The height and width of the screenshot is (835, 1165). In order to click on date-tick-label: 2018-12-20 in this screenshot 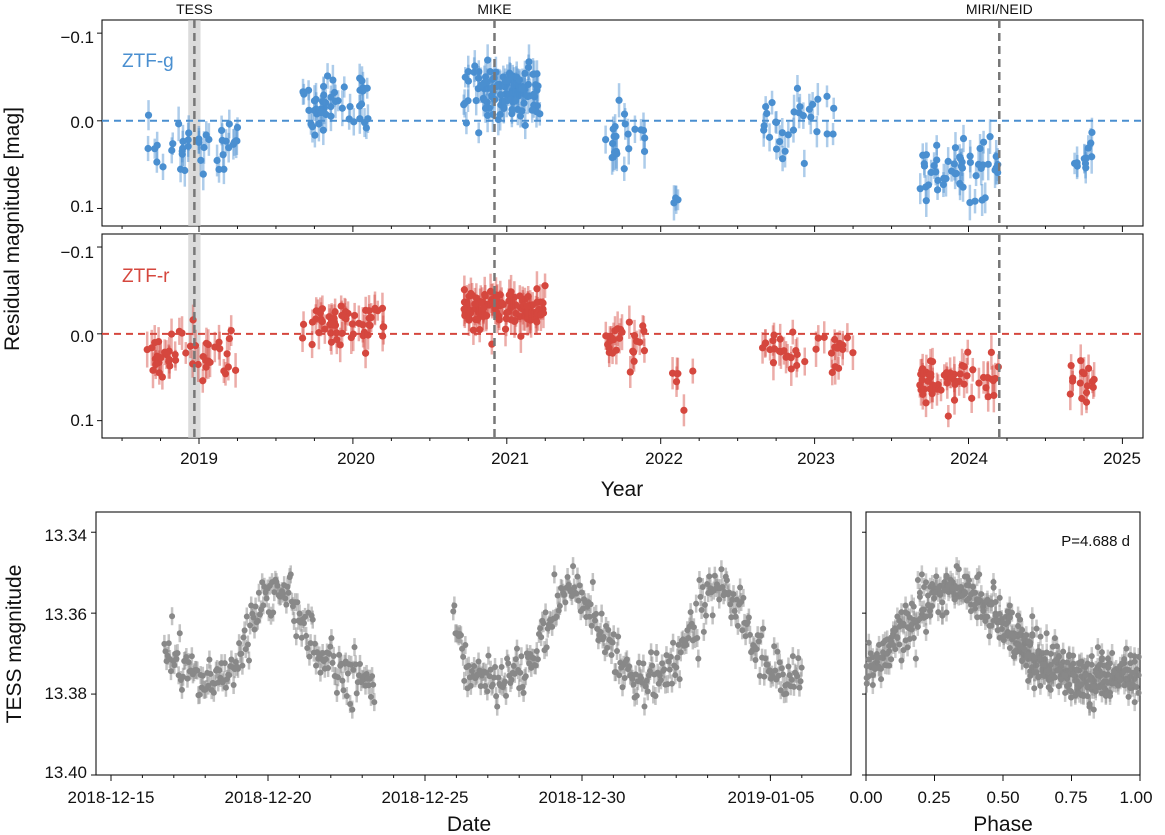, I will do `click(268, 797)`.